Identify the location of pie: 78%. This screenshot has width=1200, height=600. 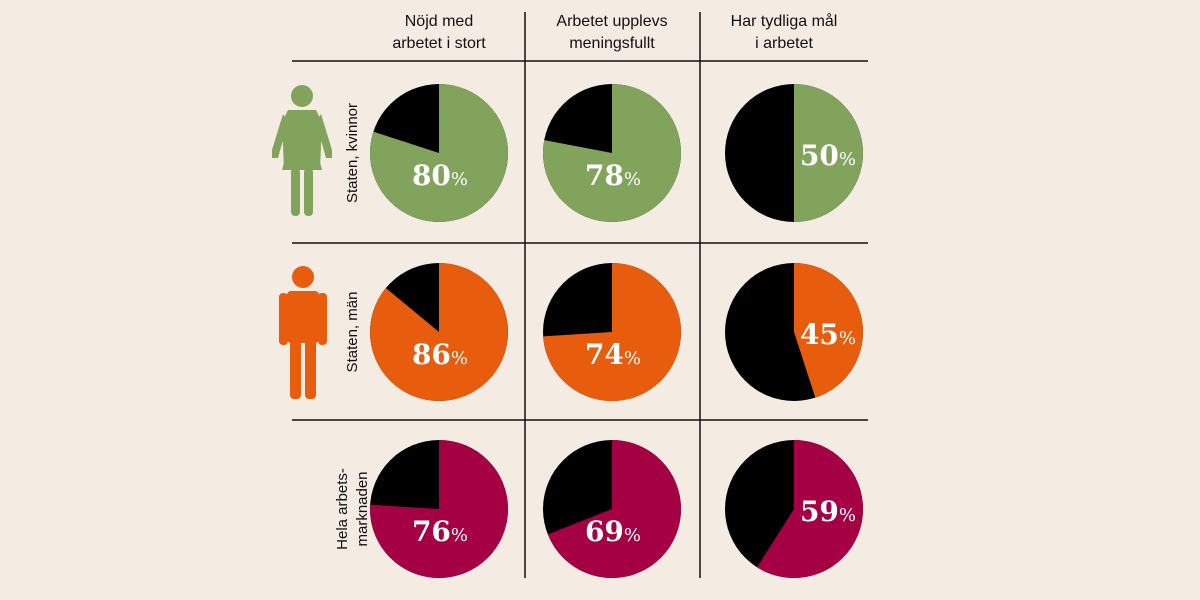
(612, 153).